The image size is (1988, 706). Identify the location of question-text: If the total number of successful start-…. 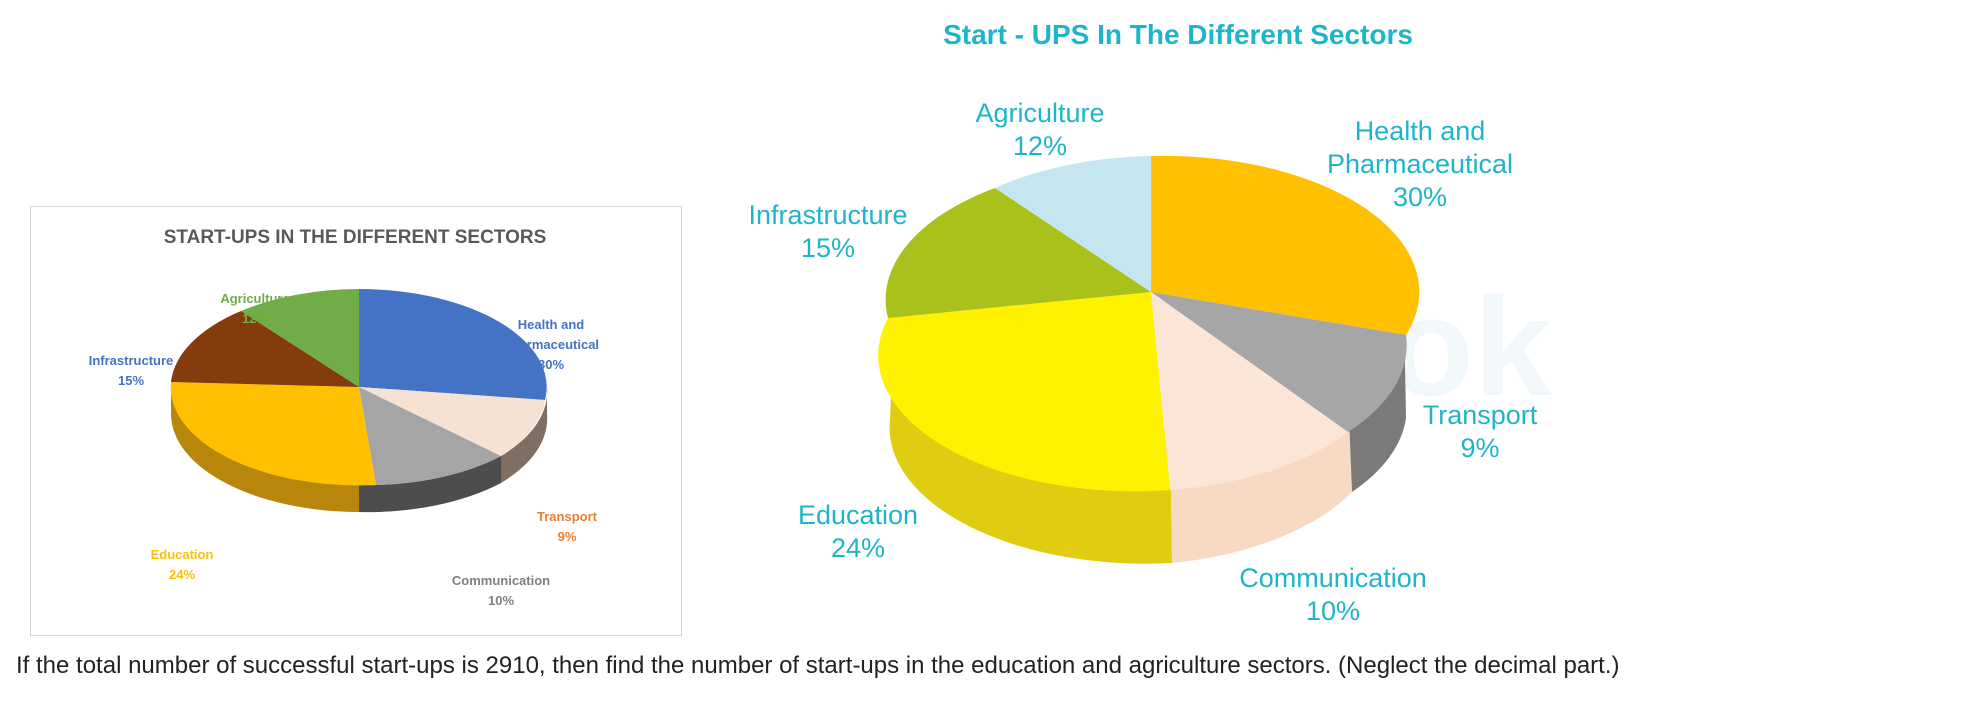
(818, 665).